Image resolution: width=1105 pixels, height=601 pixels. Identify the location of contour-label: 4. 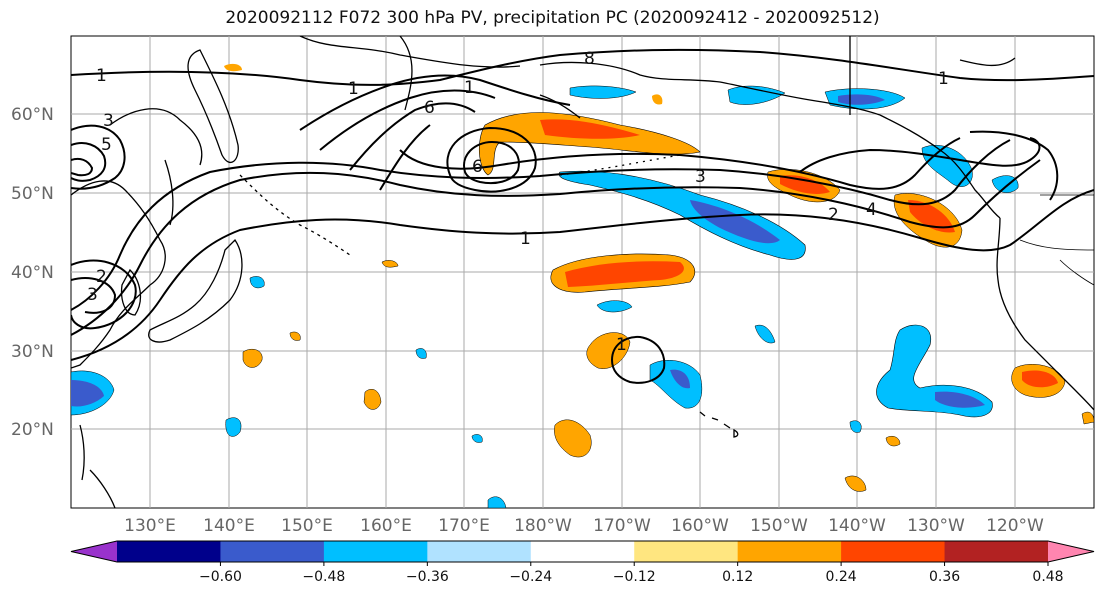
(871, 210).